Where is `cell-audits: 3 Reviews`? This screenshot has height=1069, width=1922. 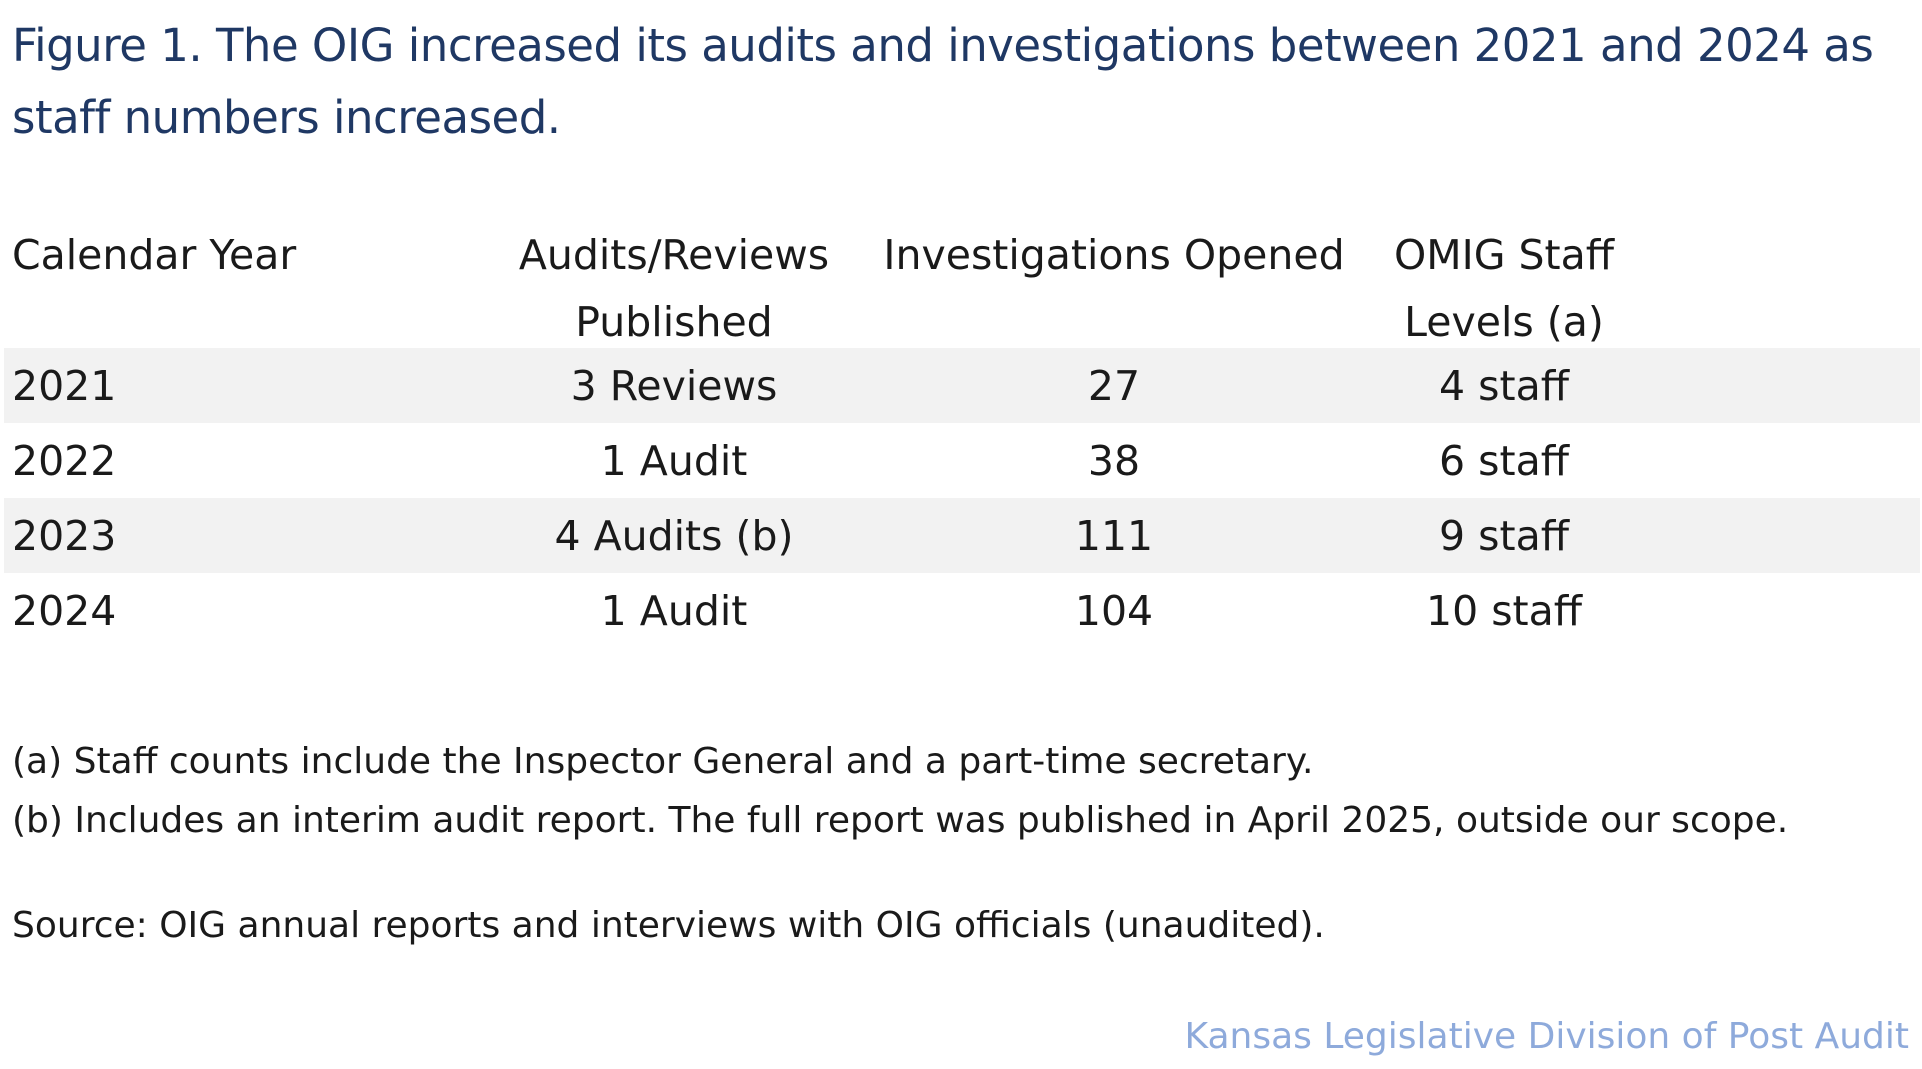 cell-audits: 3 Reviews is located at coordinates (674, 385).